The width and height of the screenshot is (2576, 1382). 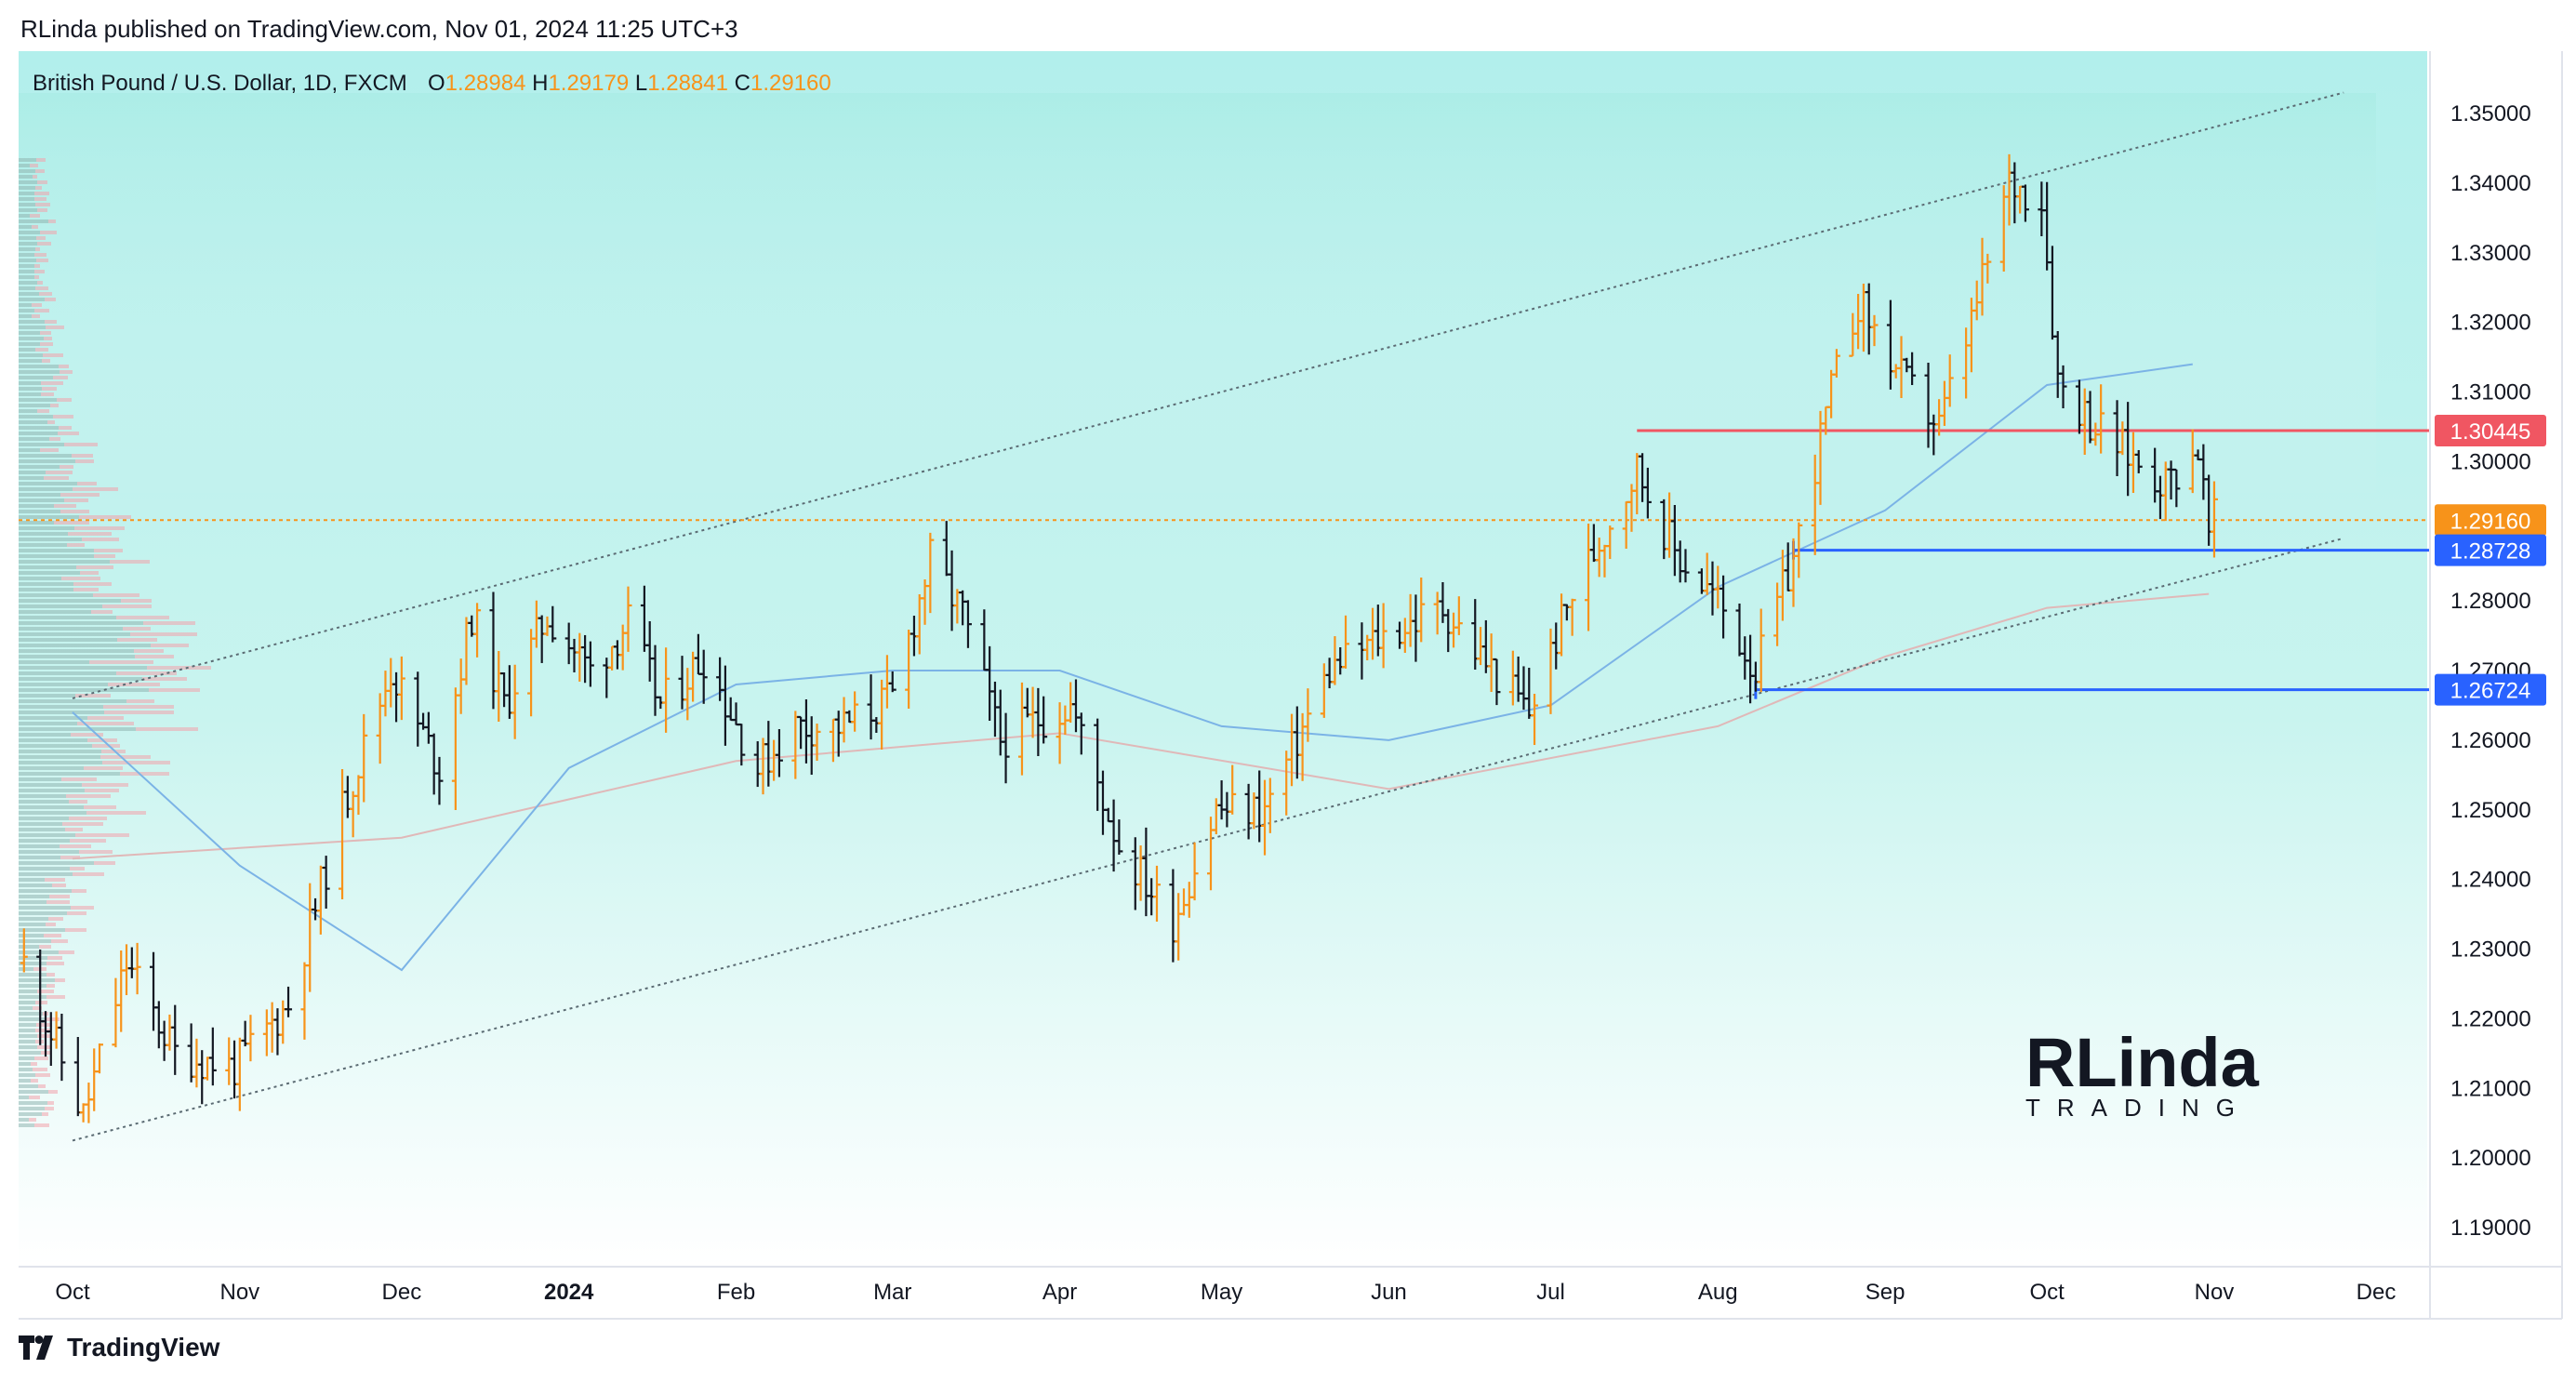 I want to click on tradingview-brand-text: TradingView, so click(x=143, y=1348).